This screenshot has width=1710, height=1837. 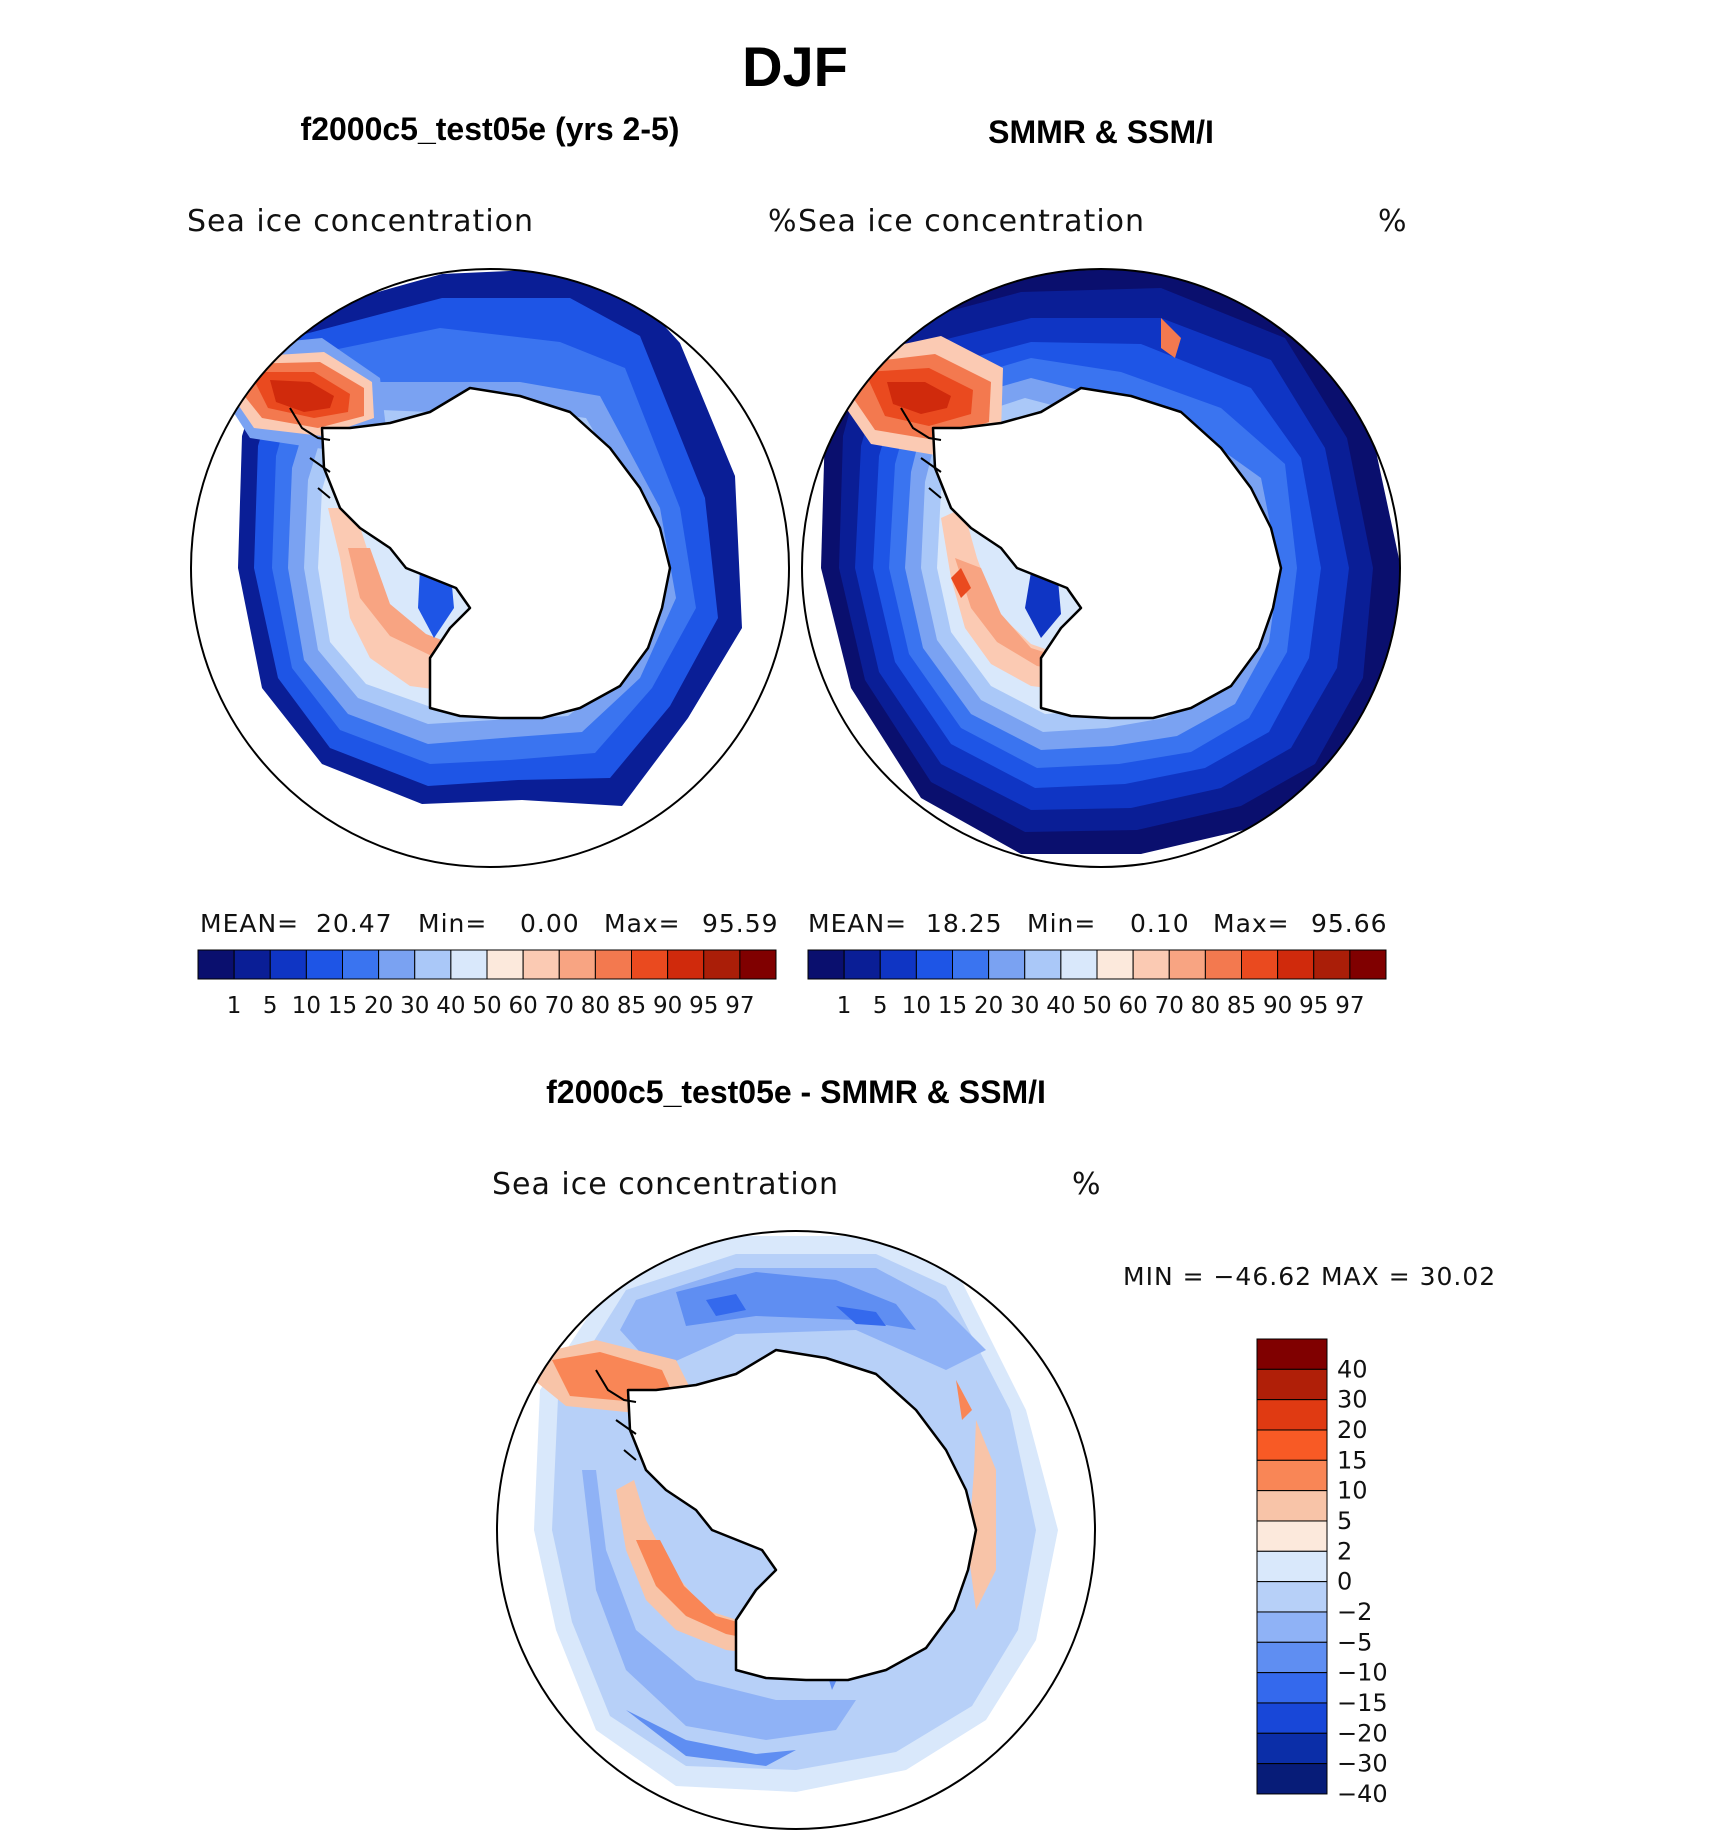 I want to click on colorbar-obs-tick-label: 10, so click(x=916, y=1006).